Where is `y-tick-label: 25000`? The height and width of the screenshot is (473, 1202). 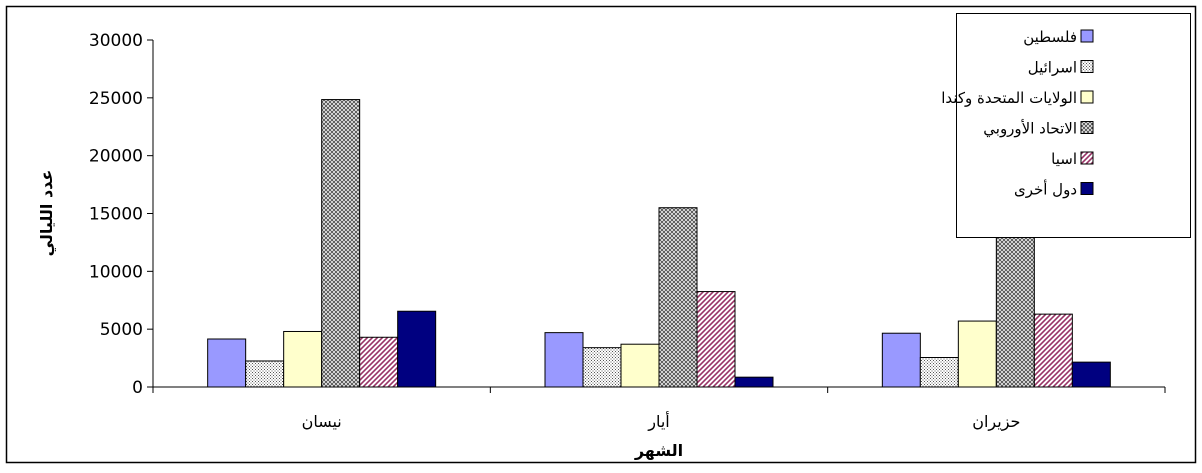
y-tick-label: 25000 is located at coordinates (116, 99).